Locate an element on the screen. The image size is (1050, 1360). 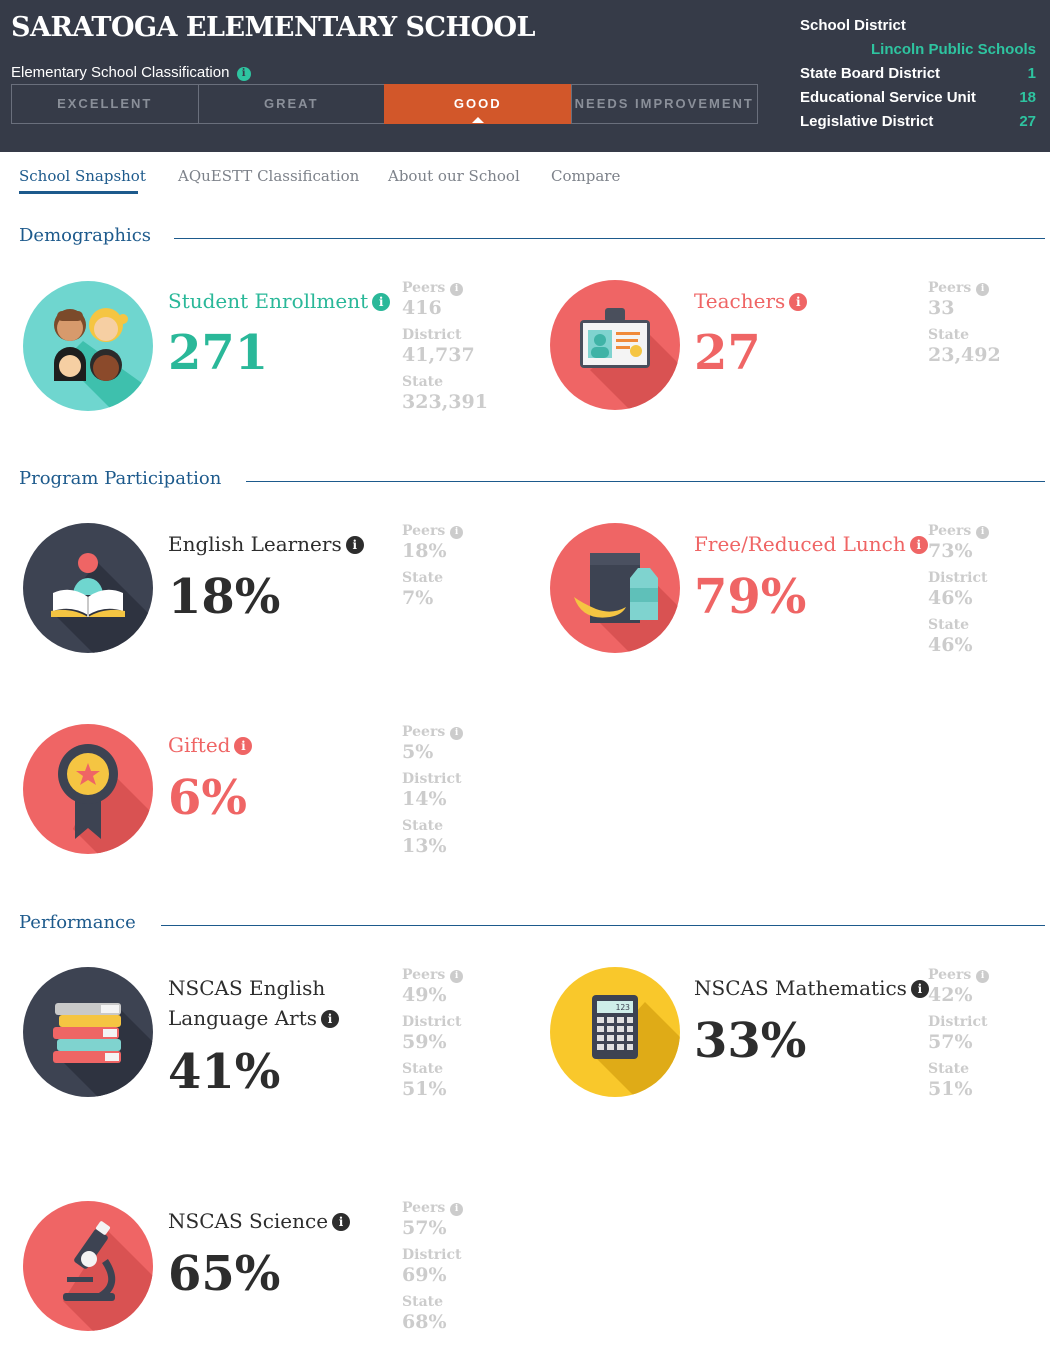
tab-school-snapshot: School Snapshot is located at coordinates (82, 176).